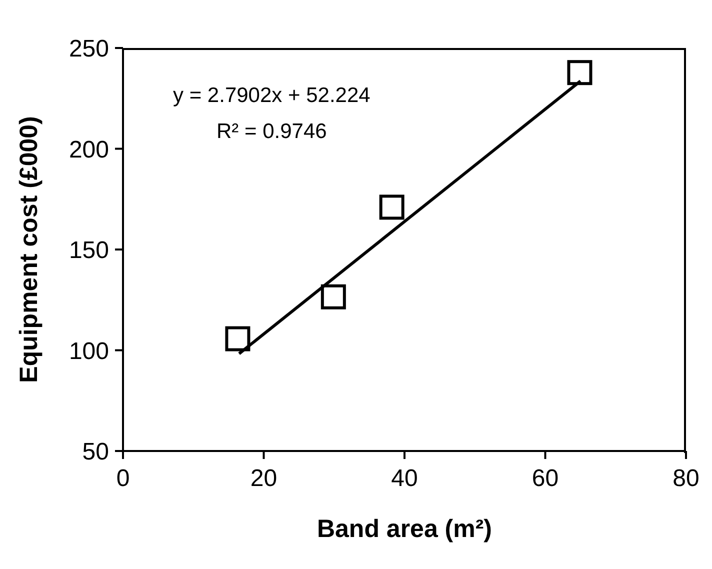  I want to click on y-tick-label: 100, so click(88, 351).